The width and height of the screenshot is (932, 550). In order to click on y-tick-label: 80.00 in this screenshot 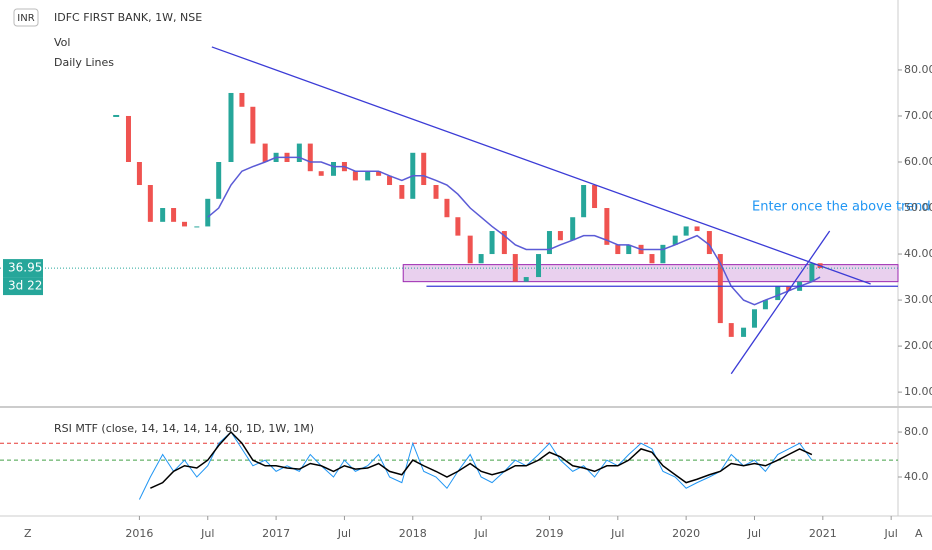, I will do `click(918, 69)`.